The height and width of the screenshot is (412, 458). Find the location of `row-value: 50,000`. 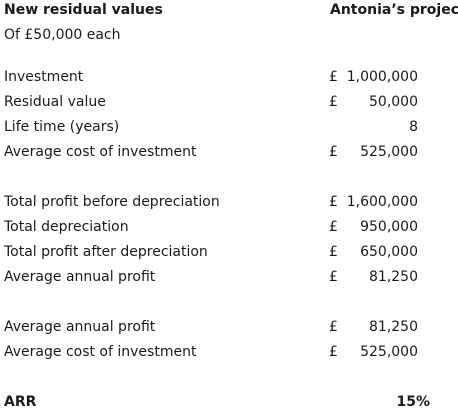

row-value: 50,000 is located at coordinates (393, 102).